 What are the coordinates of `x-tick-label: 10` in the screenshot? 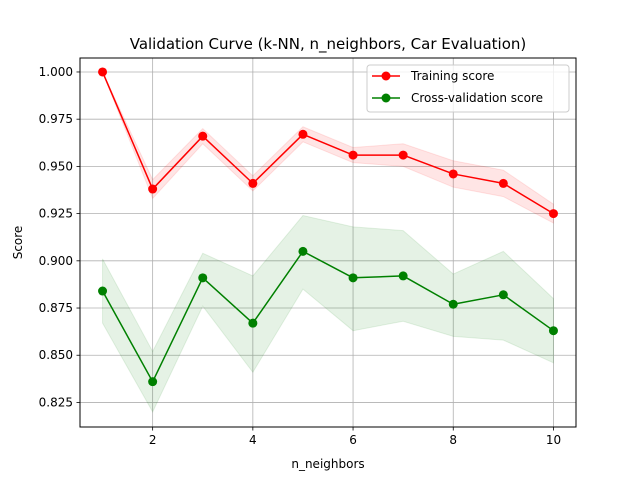 It's located at (553, 440).